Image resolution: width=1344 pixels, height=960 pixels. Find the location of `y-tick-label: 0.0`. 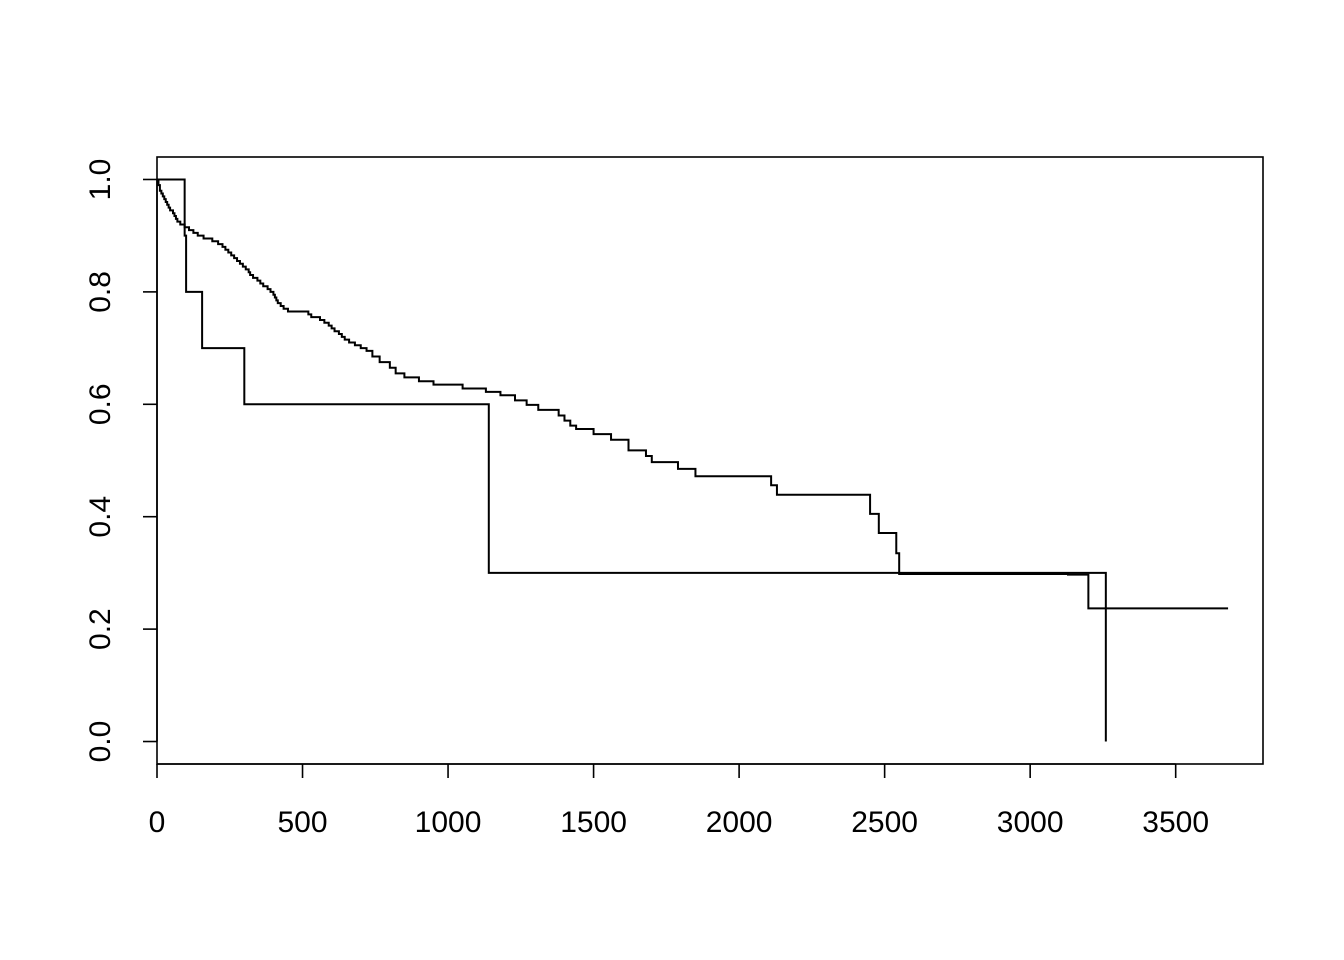

y-tick-label: 0.0 is located at coordinates (100, 742).